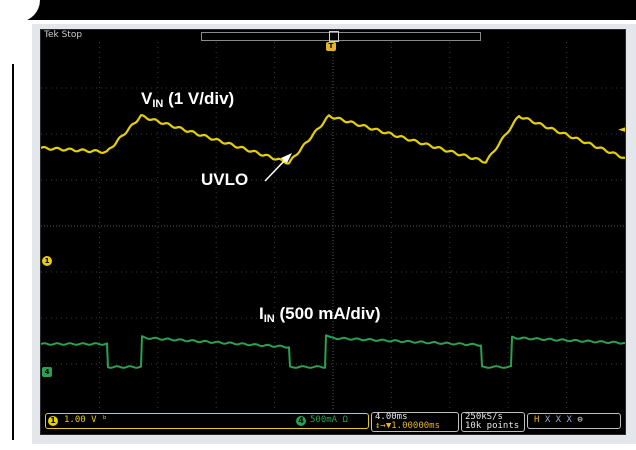 This screenshot has width=636, height=450. I want to click on ch4-badge: 4, so click(301, 421).